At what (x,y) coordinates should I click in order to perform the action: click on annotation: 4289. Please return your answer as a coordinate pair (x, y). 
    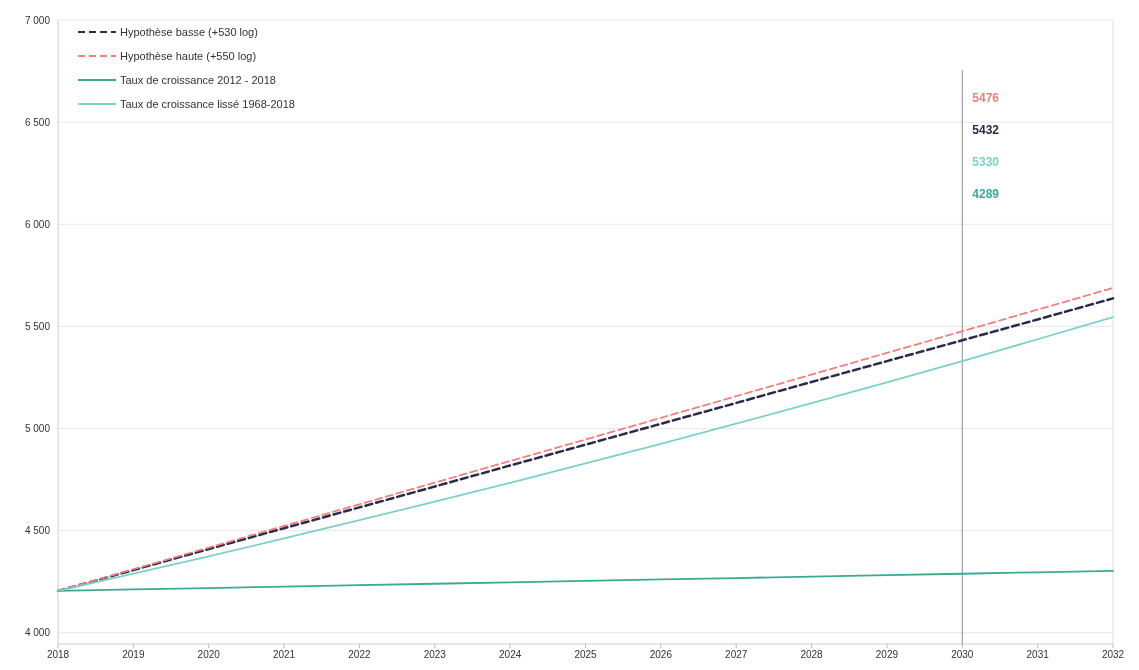
    Looking at the image, I should click on (986, 194).